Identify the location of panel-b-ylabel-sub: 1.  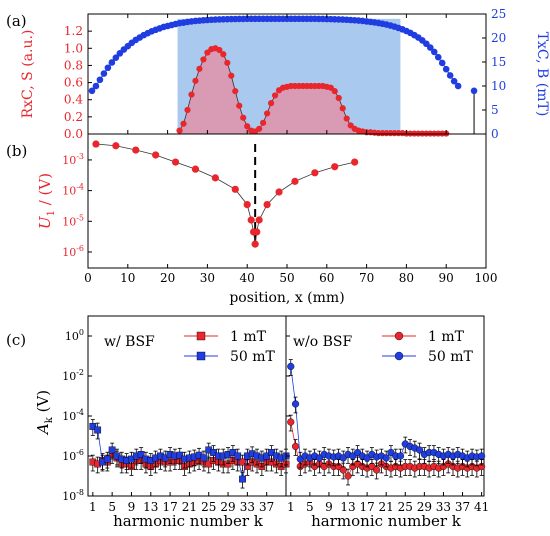
(51, 213).